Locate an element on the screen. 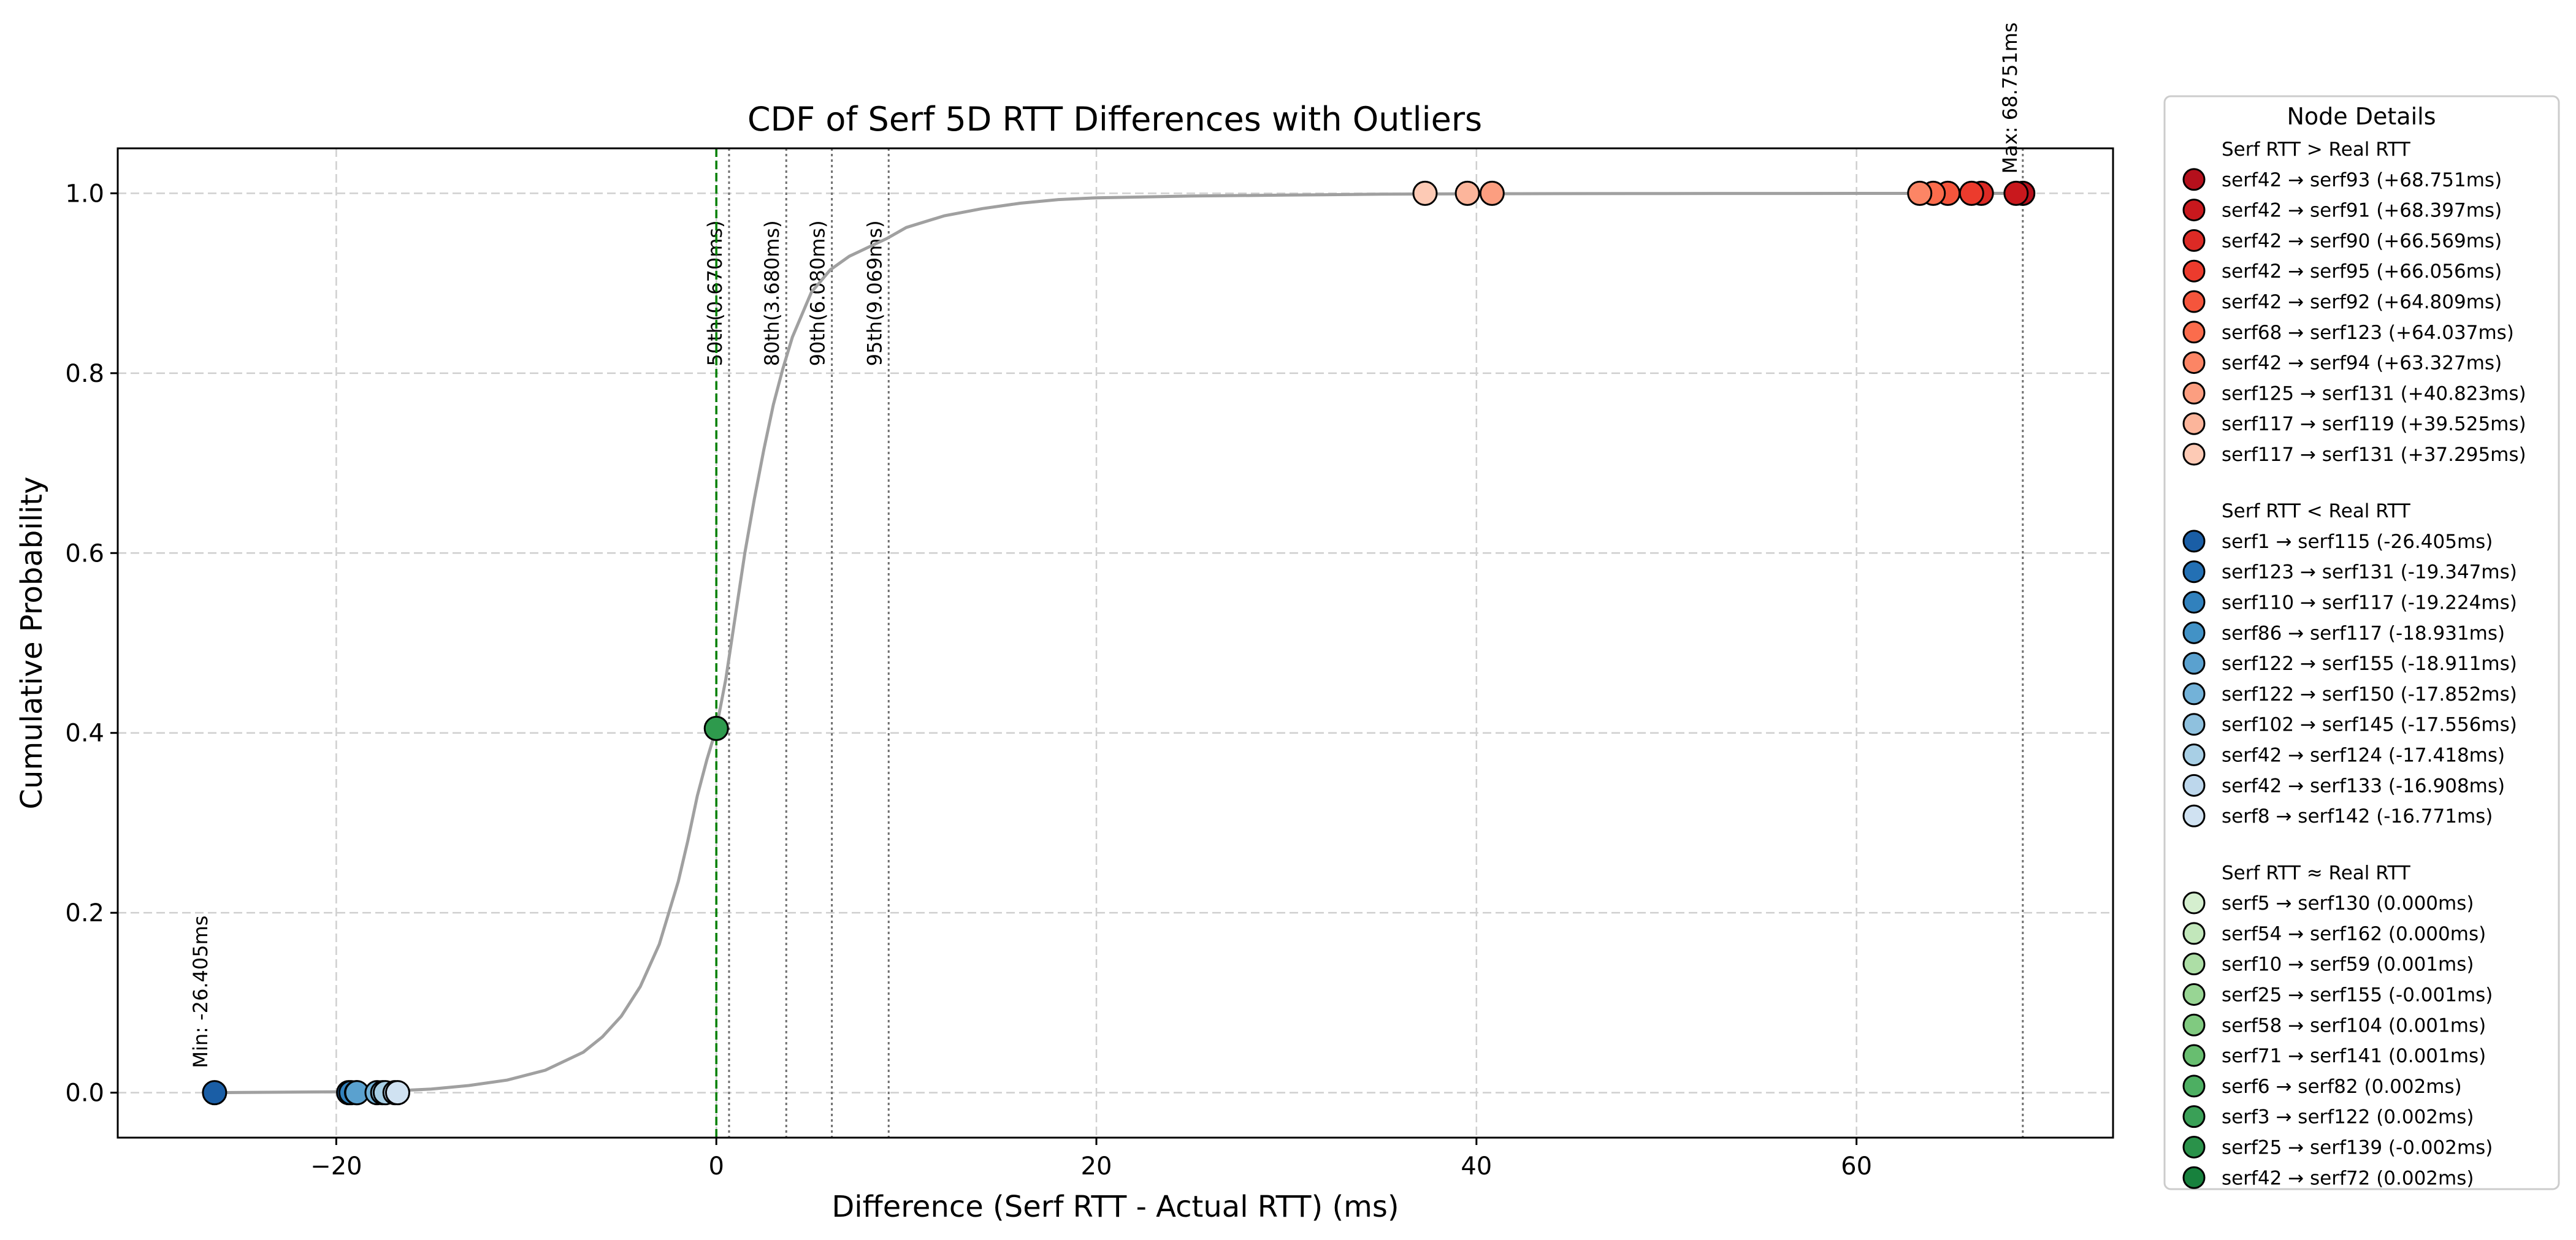 The width and height of the screenshot is (2576, 1240). y-tick-label: 0.8 is located at coordinates (84, 374).